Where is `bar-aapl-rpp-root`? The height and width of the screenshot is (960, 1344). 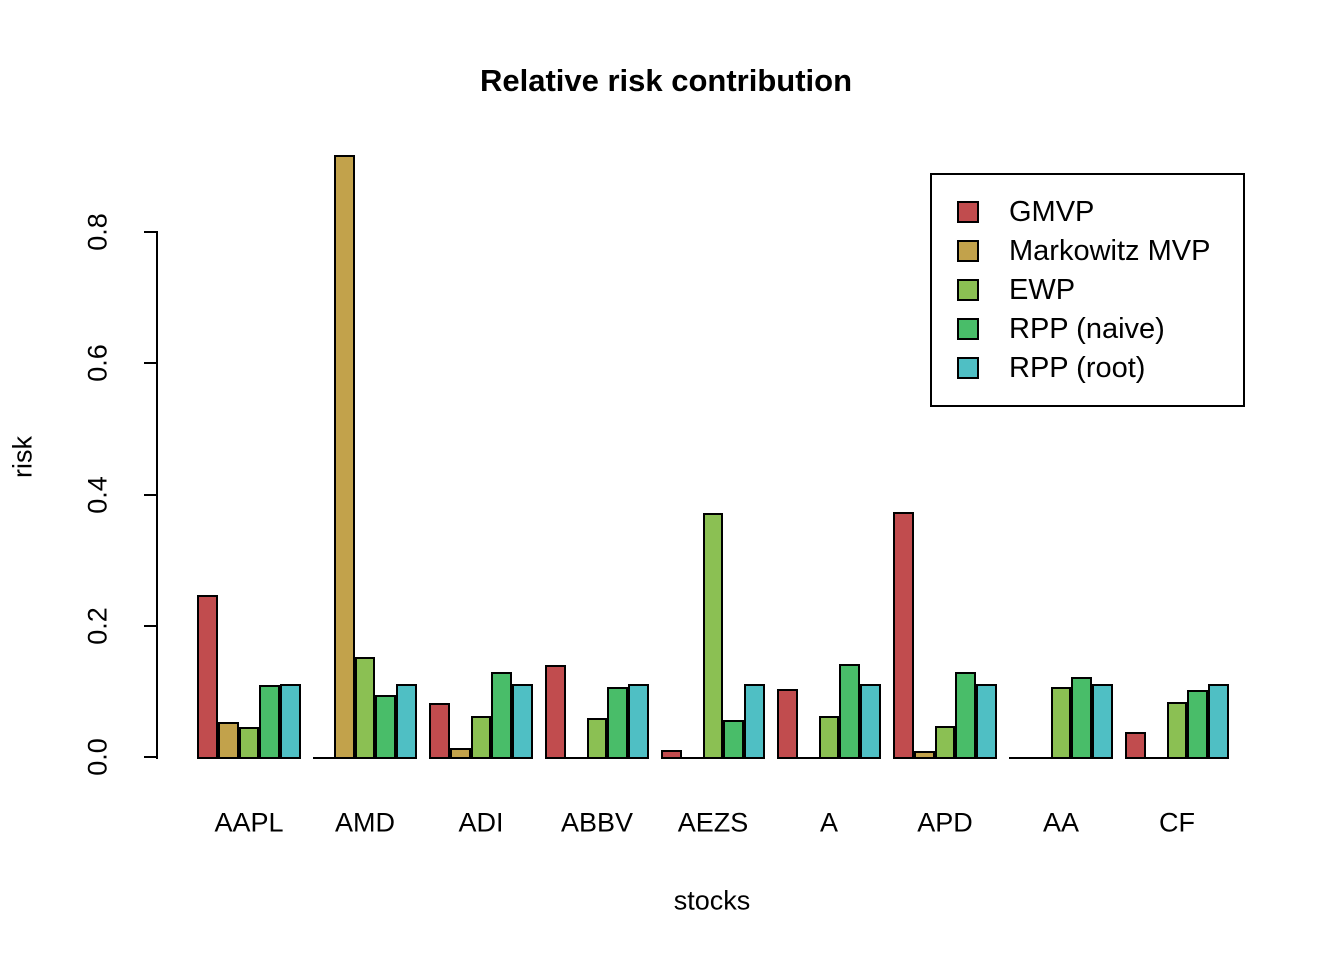 bar-aapl-rpp-root is located at coordinates (290, 721).